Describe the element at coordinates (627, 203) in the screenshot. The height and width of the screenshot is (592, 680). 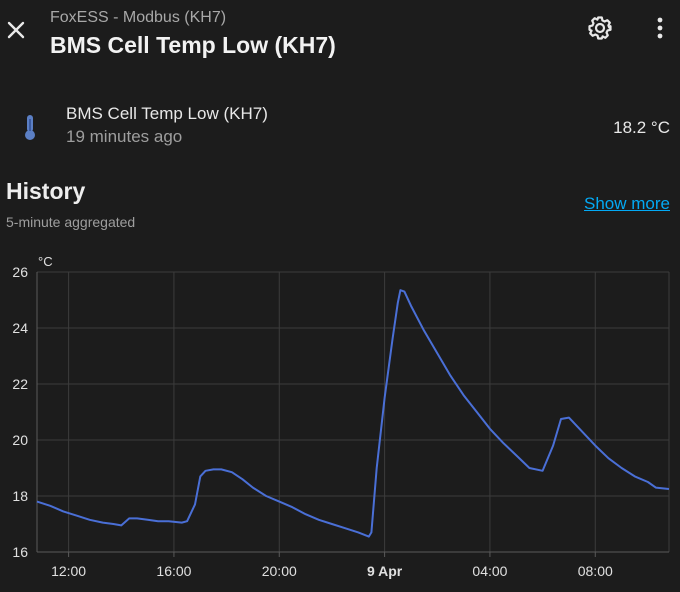
I see `show-more-link: Show more` at that location.